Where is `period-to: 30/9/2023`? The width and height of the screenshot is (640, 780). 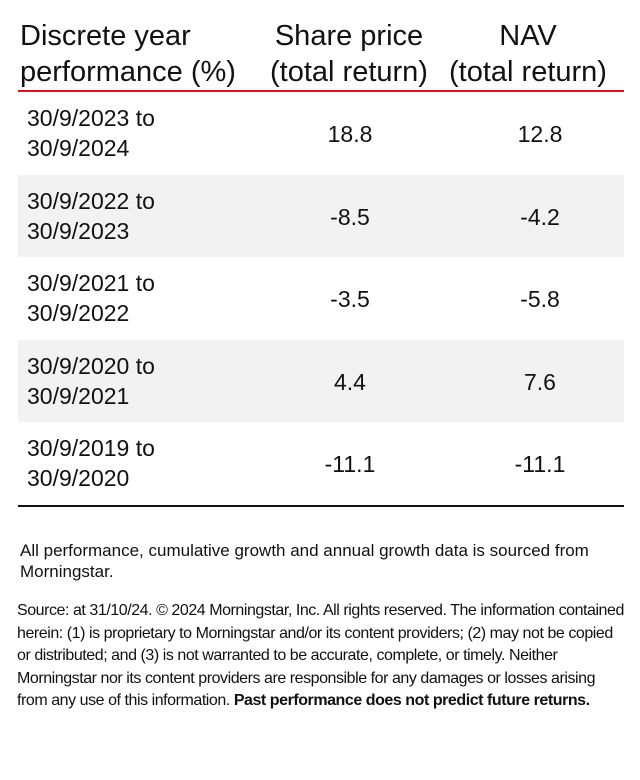
period-to: 30/9/2023 is located at coordinates (78, 230).